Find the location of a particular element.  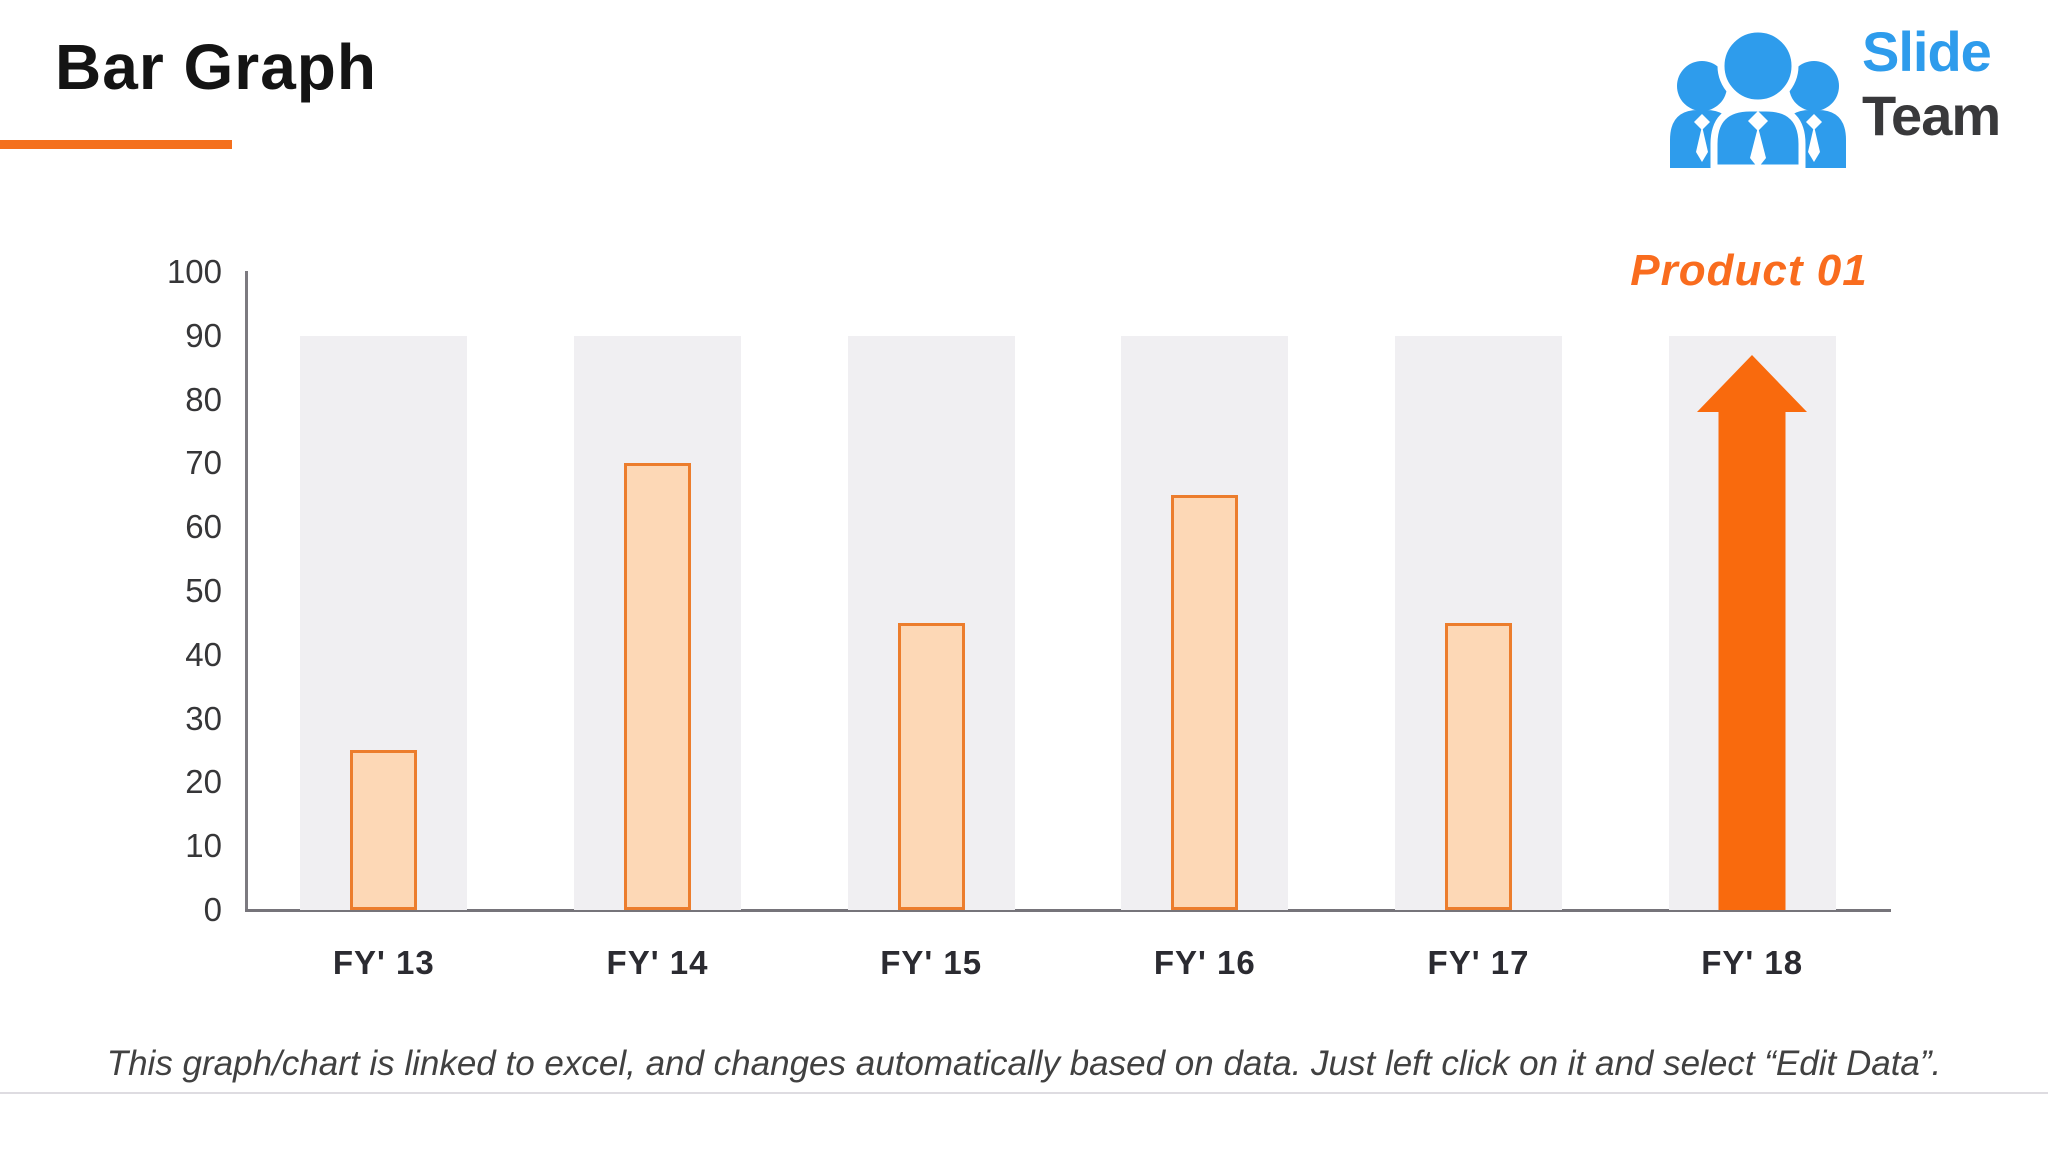

y-tick-label: 70 is located at coordinates (203, 463).